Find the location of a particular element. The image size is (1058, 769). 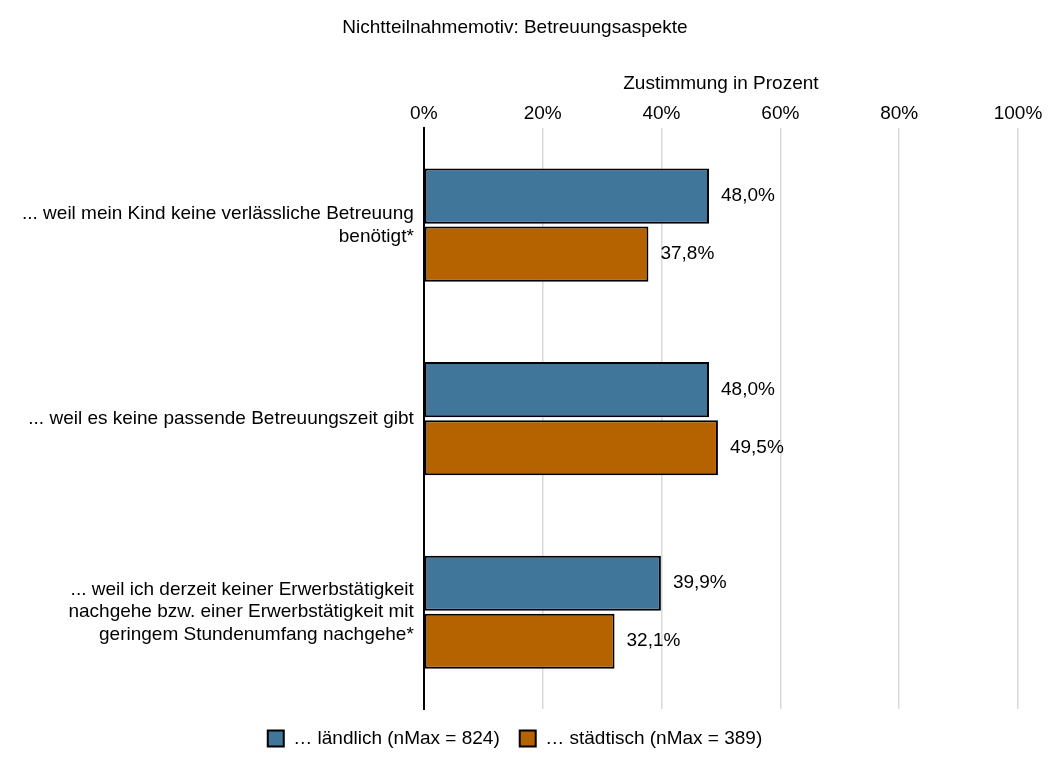

x-tick-label: 60% is located at coordinates (780, 113).